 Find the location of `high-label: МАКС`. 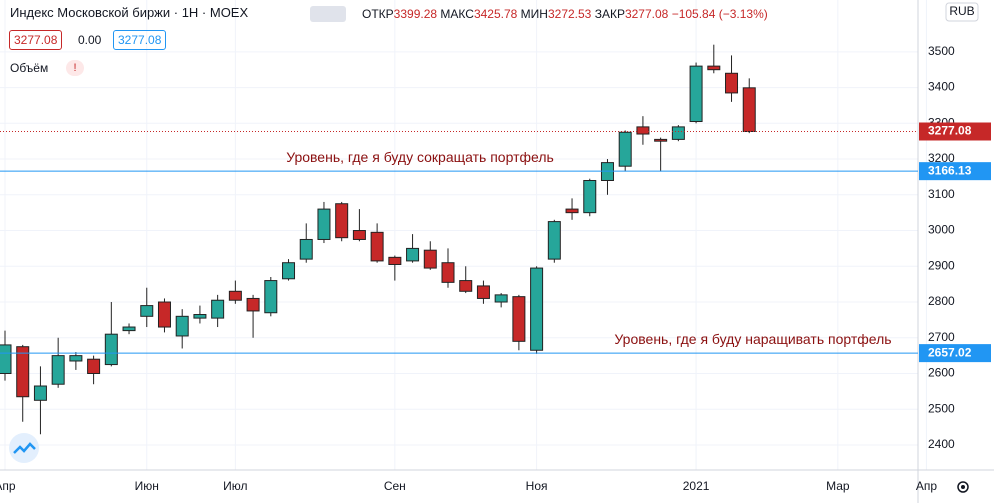

high-label: МАКС is located at coordinates (457, 14).